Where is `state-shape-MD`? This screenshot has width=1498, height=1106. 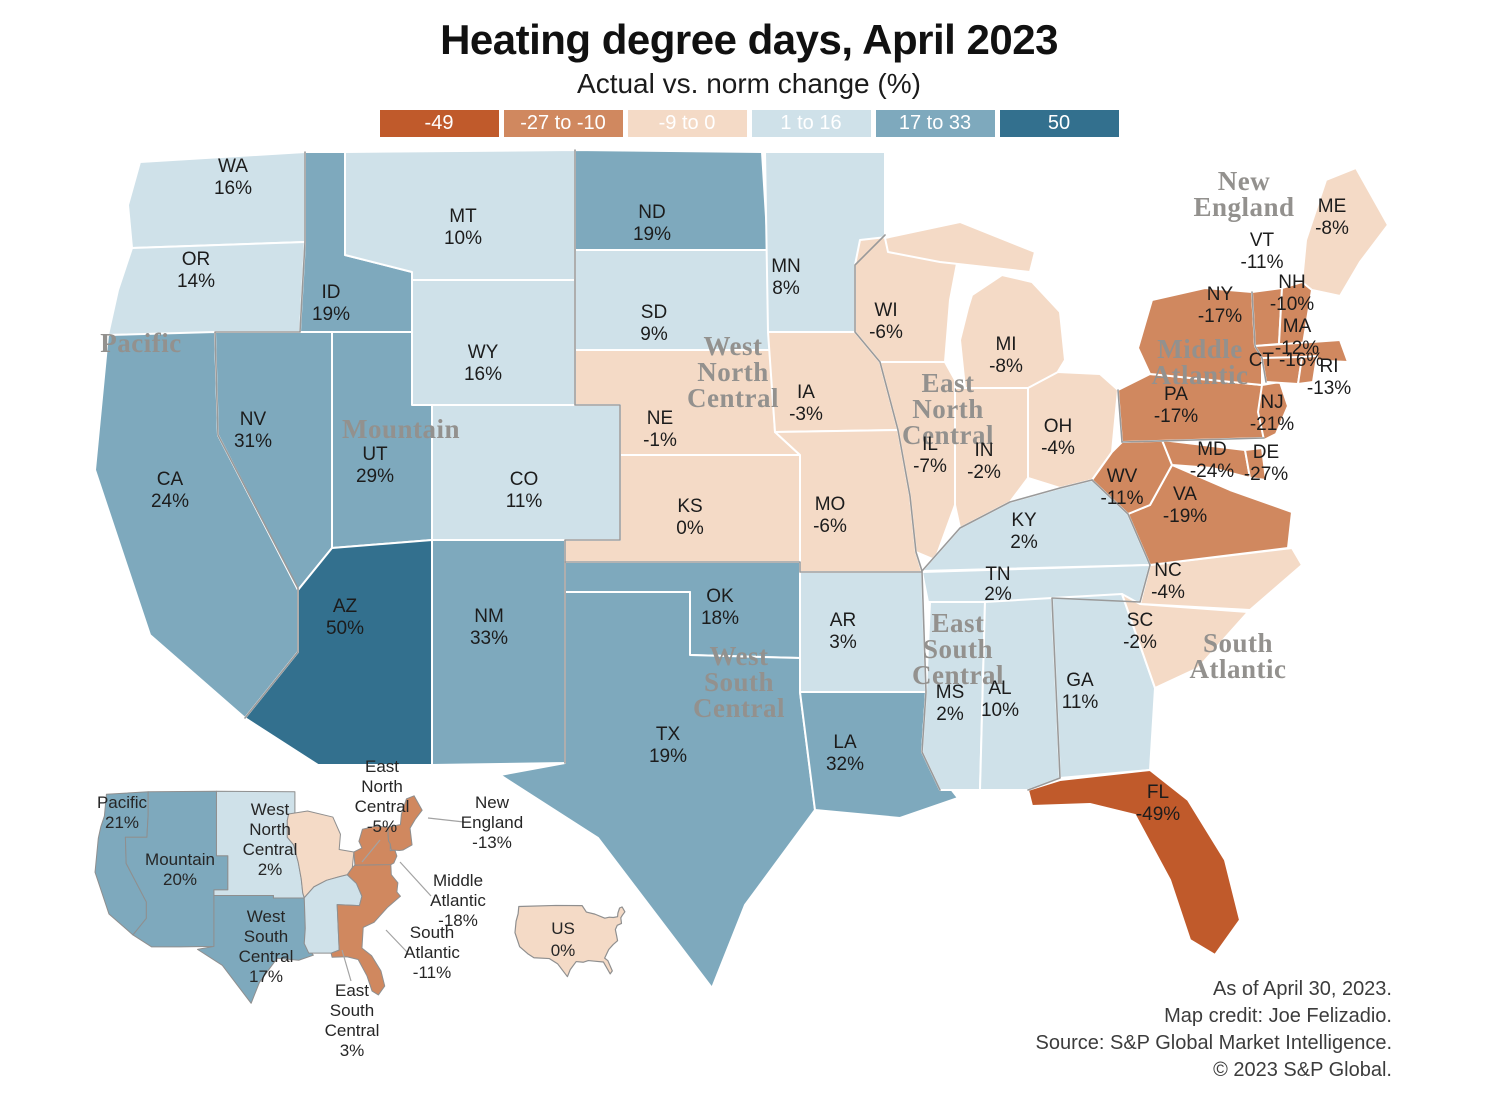
state-shape-MD is located at coordinates (1206, 459).